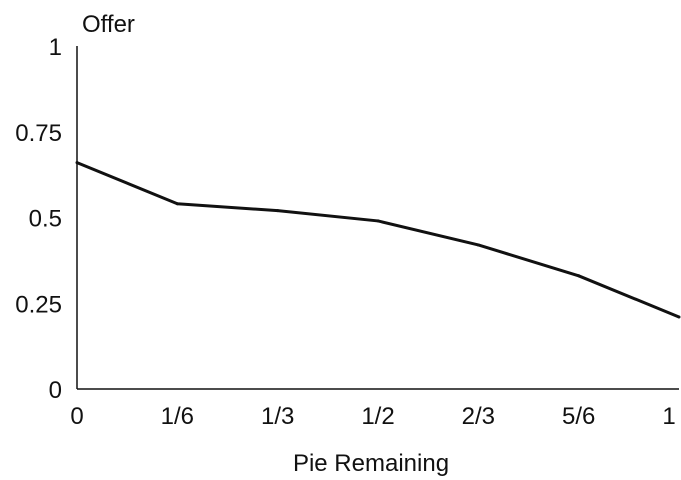 Image resolution: width=681 pixels, height=480 pixels. I want to click on x-tick-label: 2/3, so click(478, 416).